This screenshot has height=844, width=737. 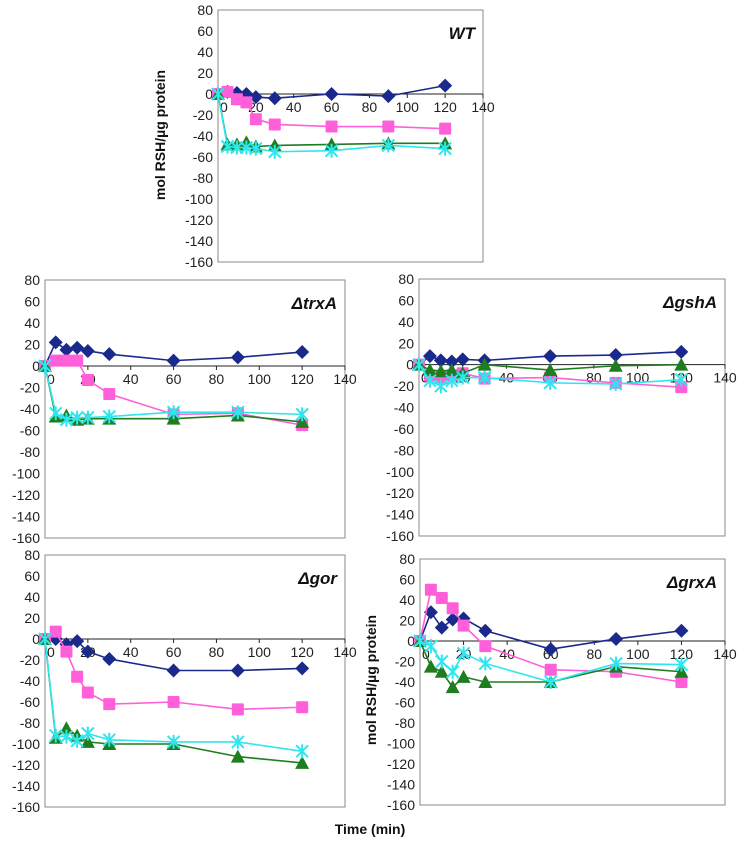 I want to click on panel-title: ΔgrxA, so click(x=691, y=582).